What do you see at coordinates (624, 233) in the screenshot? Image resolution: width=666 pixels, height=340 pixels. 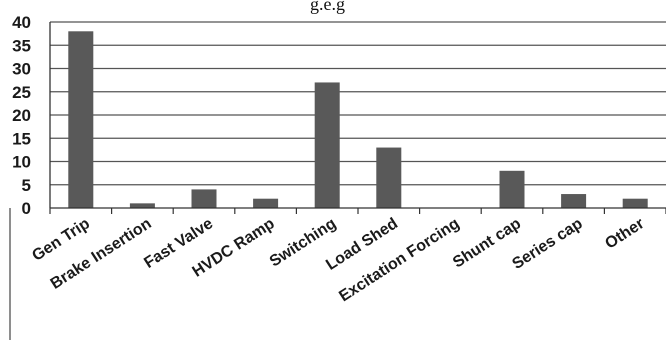 I see `x-tick-label: Other` at bounding box center [624, 233].